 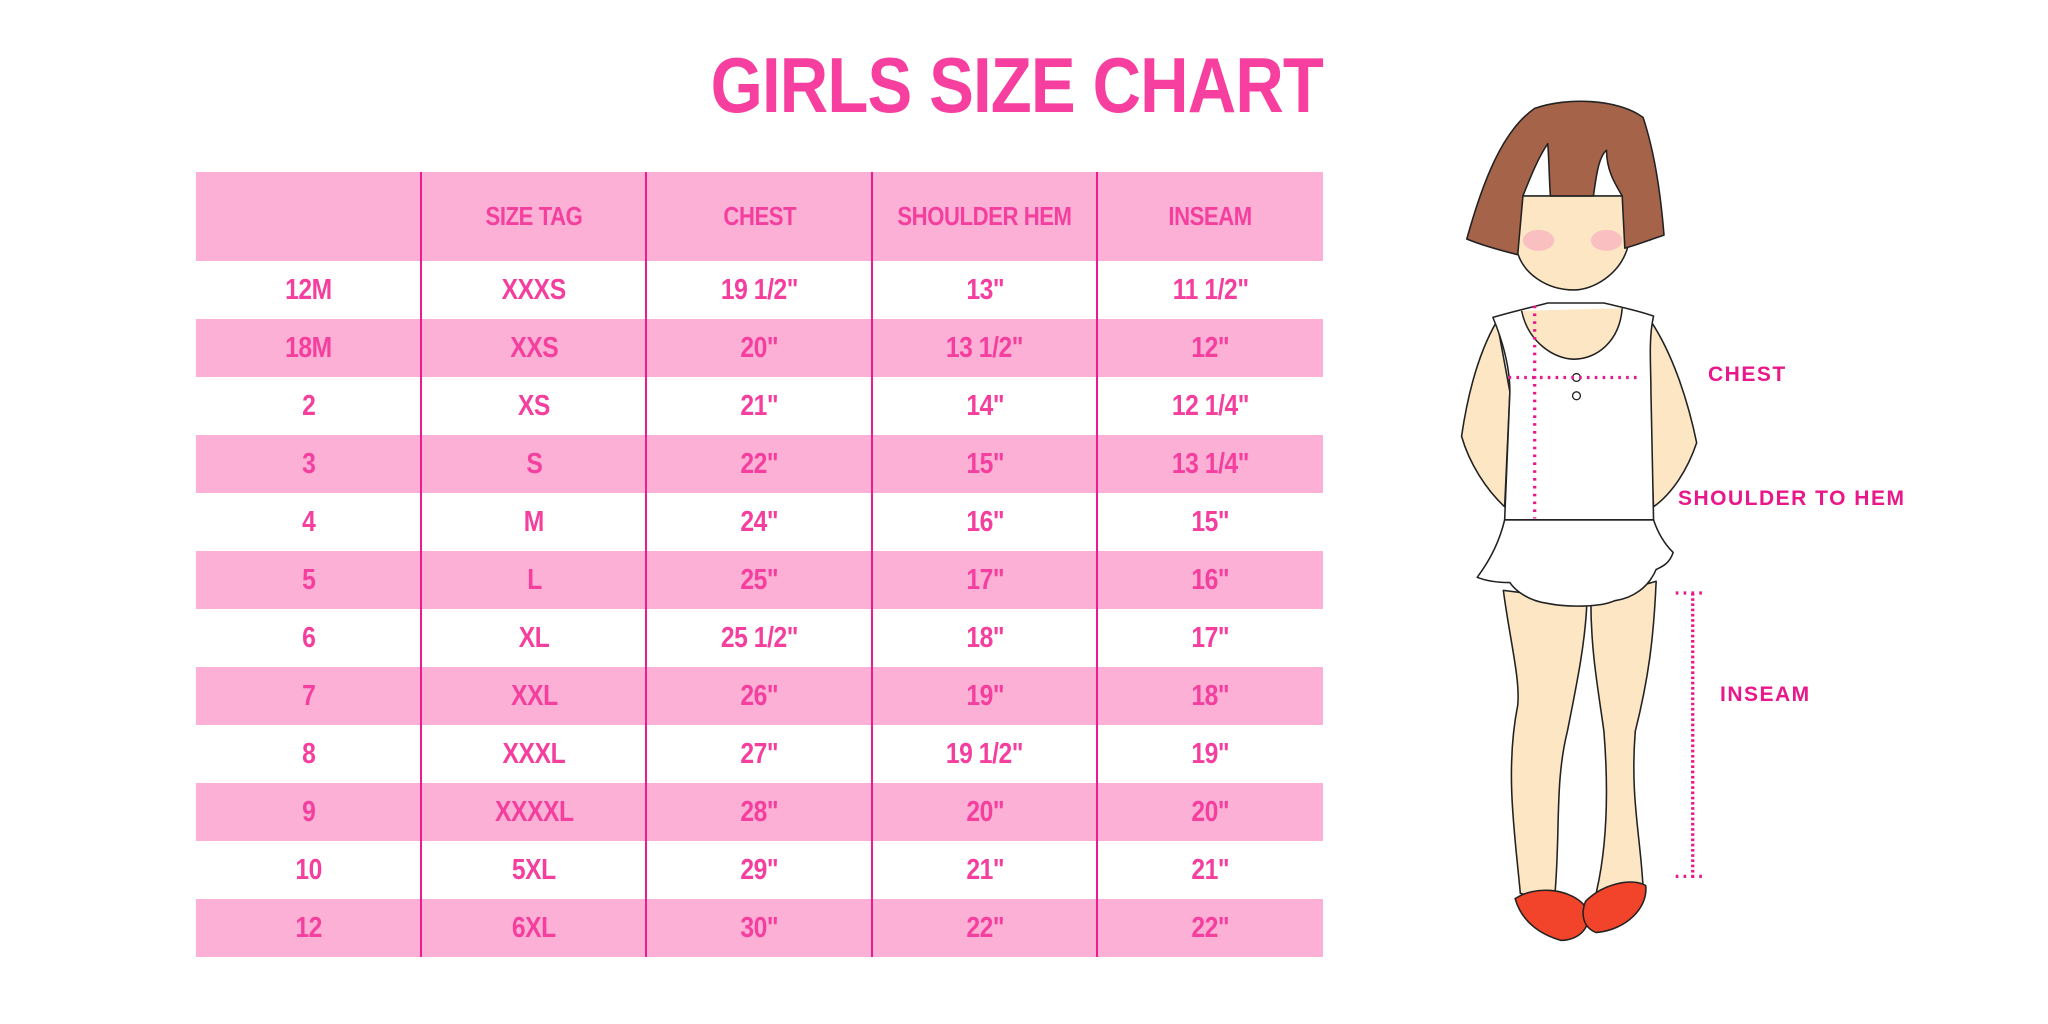 What do you see at coordinates (309, 289) in the screenshot?
I see `cell-value: 12M` at bounding box center [309, 289].